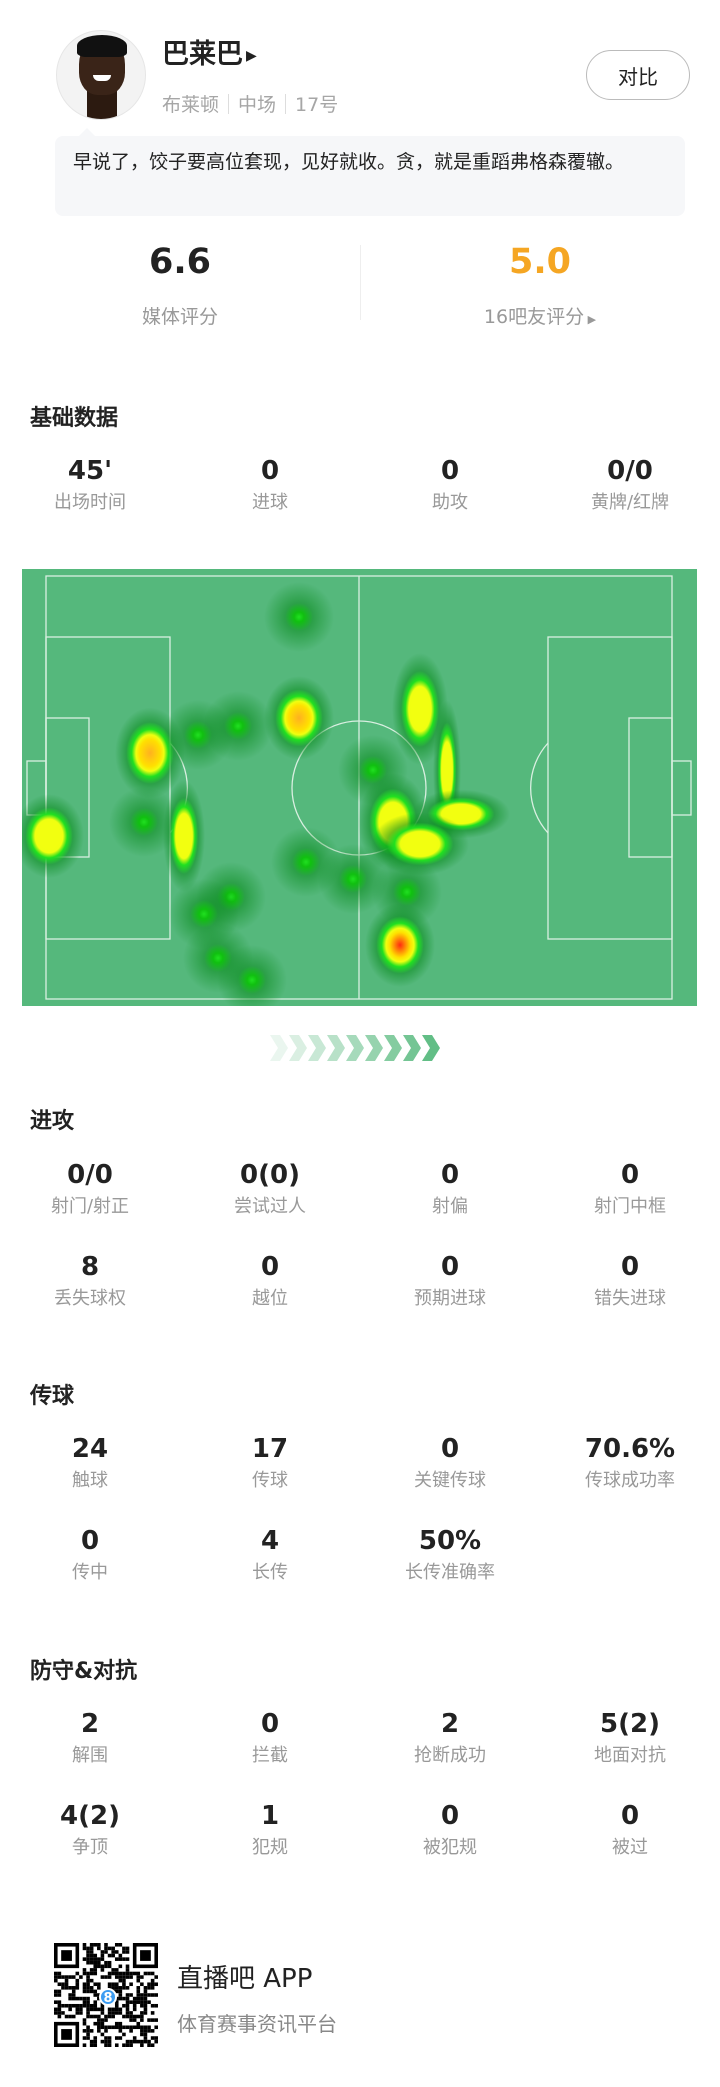  I want to click on stat-cell: 5(2) 地面对抗, so click(630, 1755).